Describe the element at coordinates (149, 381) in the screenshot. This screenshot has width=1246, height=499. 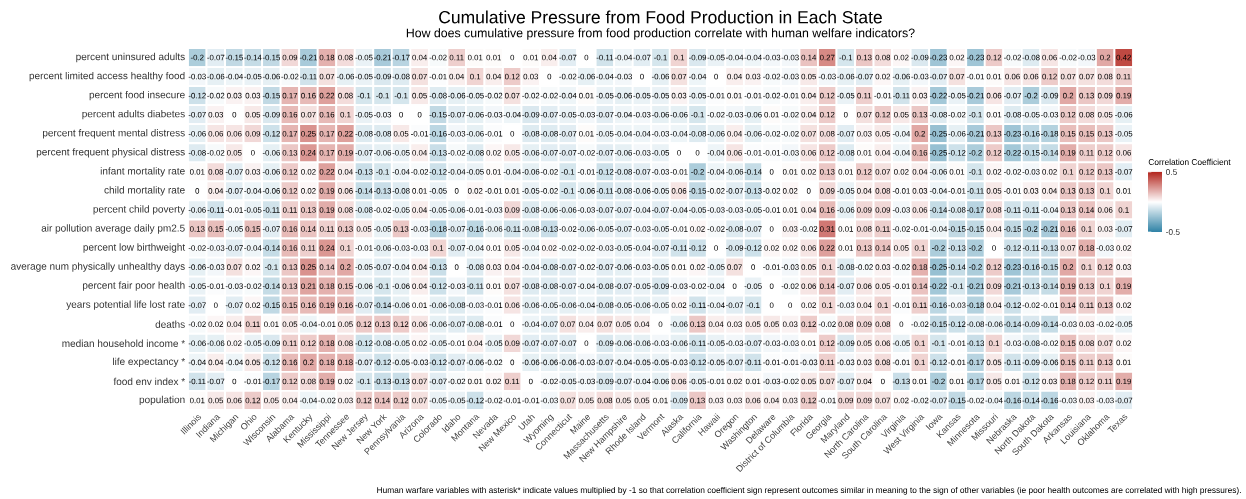
I see `y-tick-label: food env index *` at that location.